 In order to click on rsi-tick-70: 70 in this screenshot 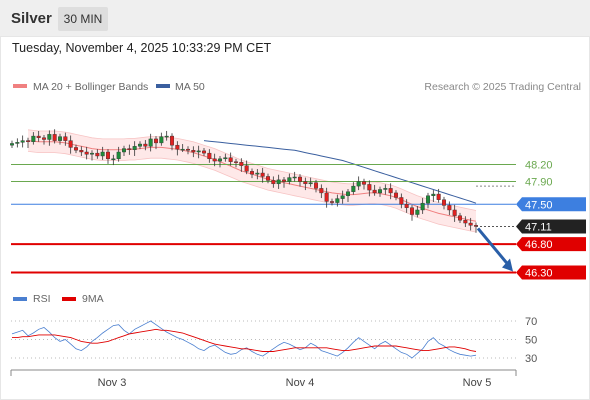, I will do `click(531, 322)`.